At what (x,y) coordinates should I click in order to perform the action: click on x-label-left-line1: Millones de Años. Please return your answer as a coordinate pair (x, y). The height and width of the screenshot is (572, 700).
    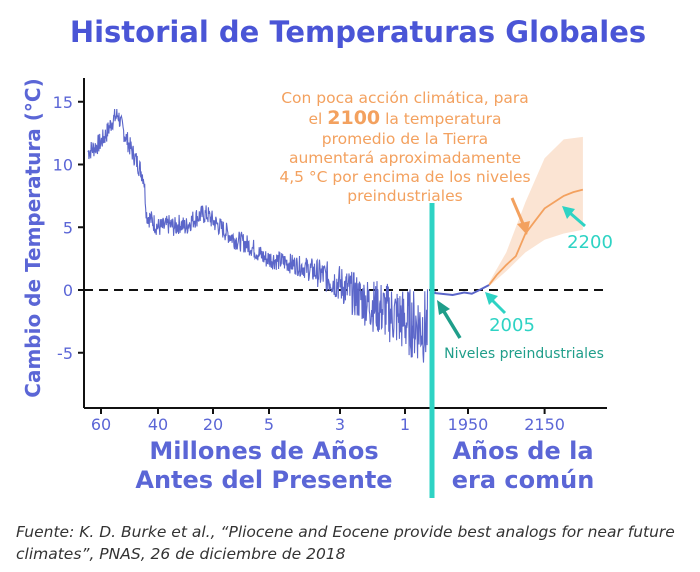
    Looking at the image, I should click on (263, 451).